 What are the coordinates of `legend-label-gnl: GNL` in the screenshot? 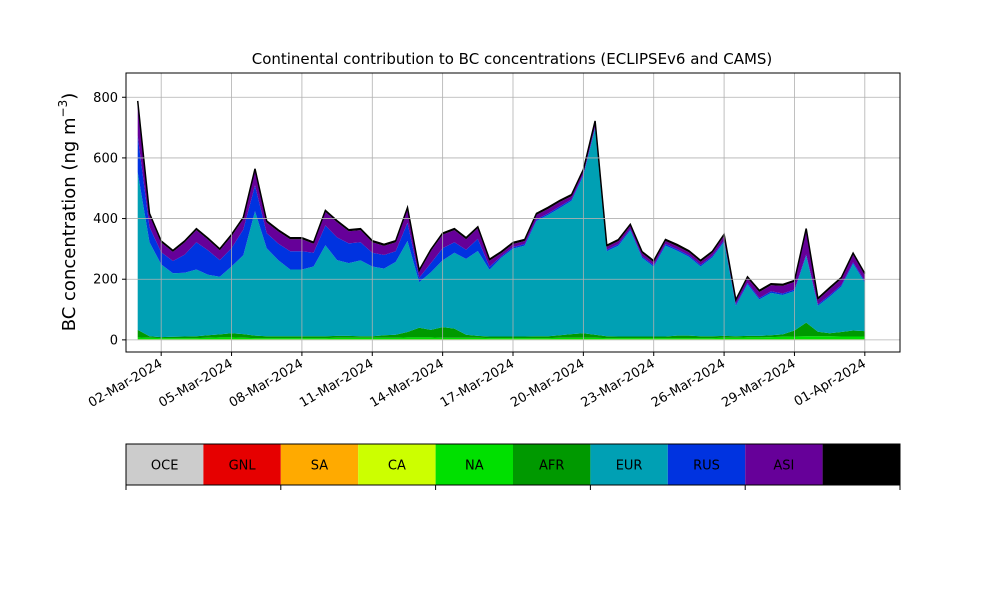 It's located at (243, 466).